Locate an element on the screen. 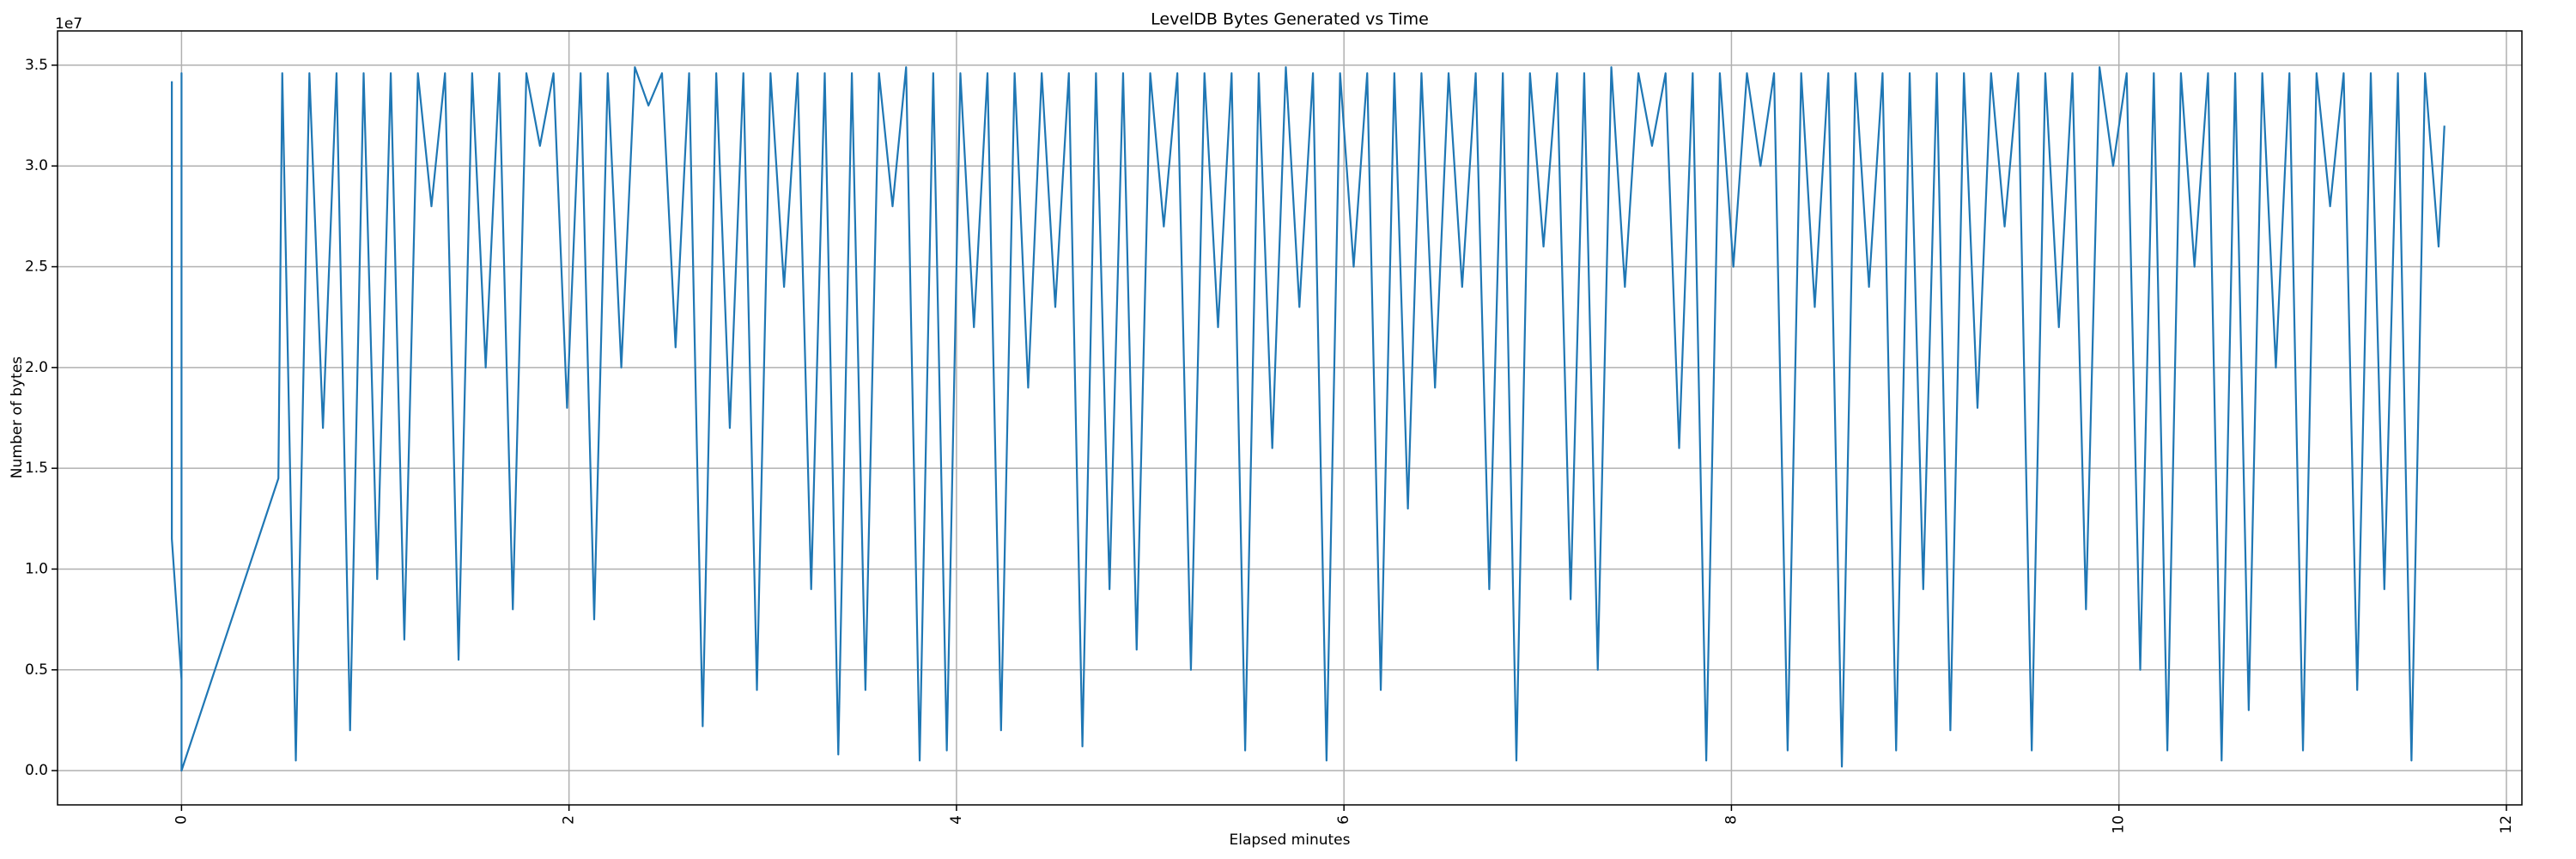  x-tick-label: 12 is located at coordinates (2507, 824).